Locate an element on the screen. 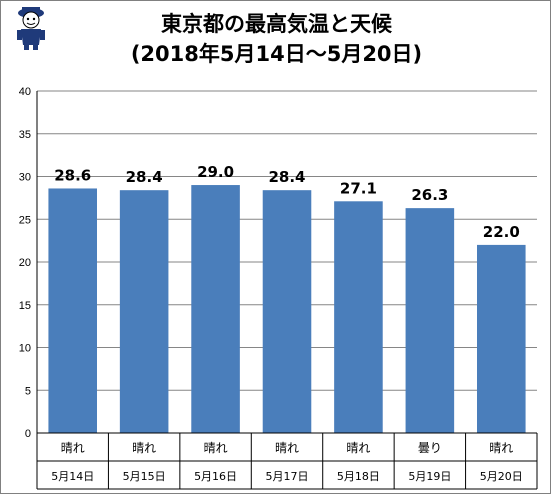 The height and width of the screenshot is (494, 551). y-tick-label: 0 is located at coordinates (28, 434).